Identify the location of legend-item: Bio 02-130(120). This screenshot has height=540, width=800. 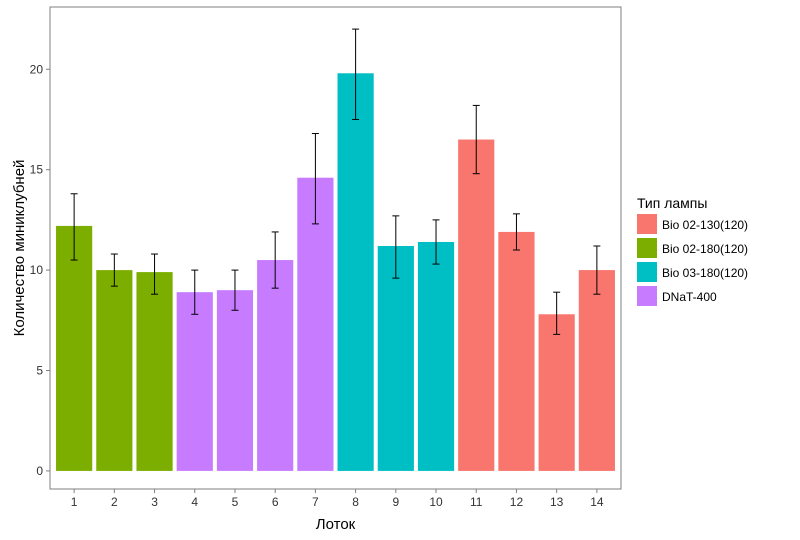
(692, 224).